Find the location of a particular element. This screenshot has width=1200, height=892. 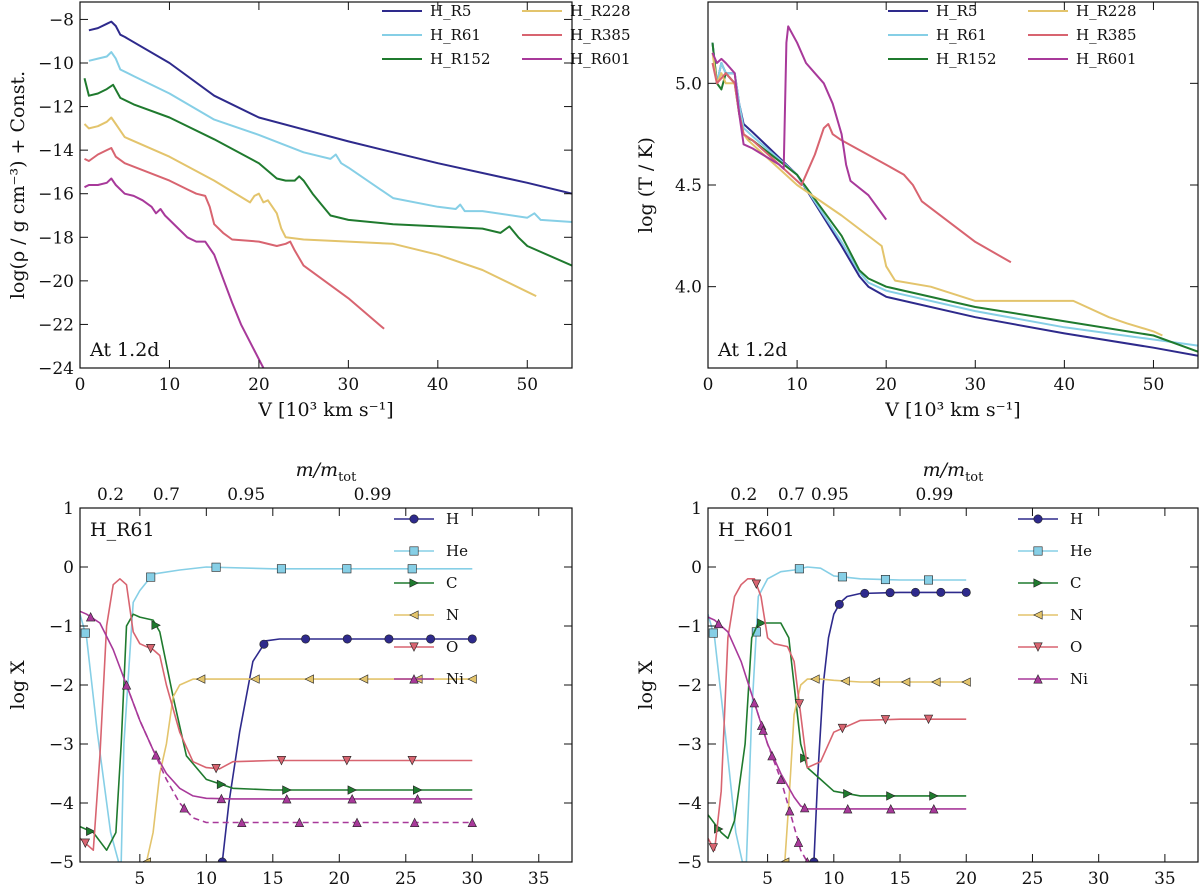

legend-label: H_R5 is located at coordinates (450, 11).